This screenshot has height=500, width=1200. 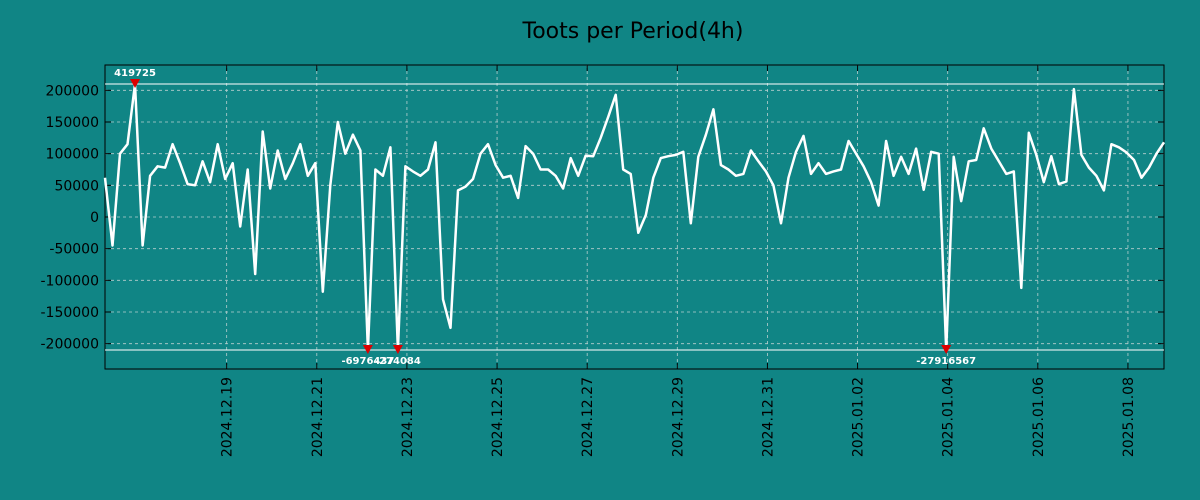 What do you see at coordinates (588, 417) in the screenshot?
I see `x-tick-label: 2024.12.27` at bounding box center [588, 417].